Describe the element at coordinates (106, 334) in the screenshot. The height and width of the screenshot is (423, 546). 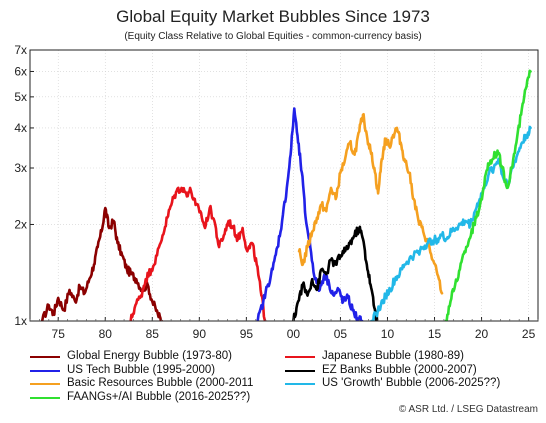
I see `x-tick-label: 80` at that location.